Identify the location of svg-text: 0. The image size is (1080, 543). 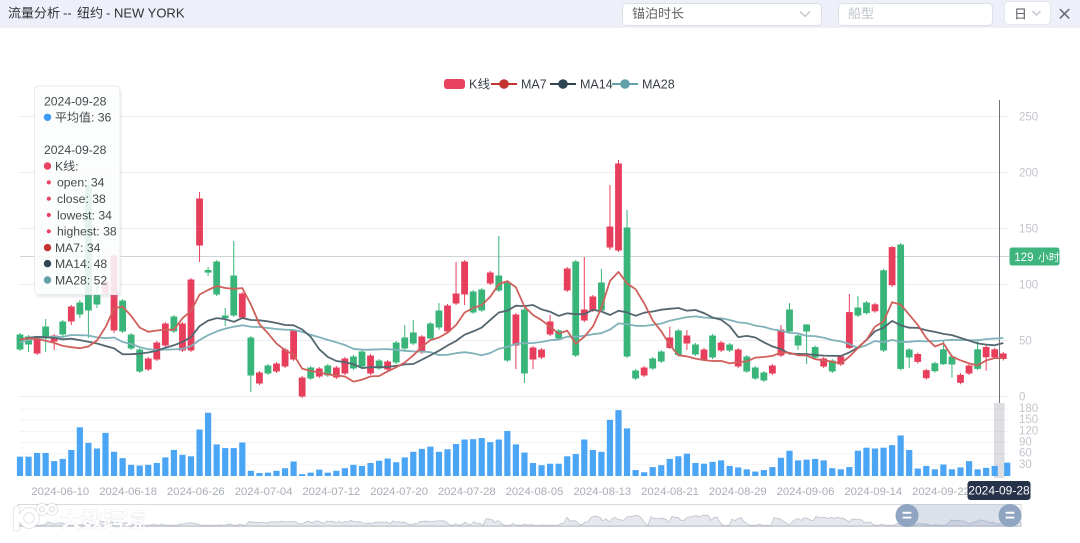
(1022, 398).